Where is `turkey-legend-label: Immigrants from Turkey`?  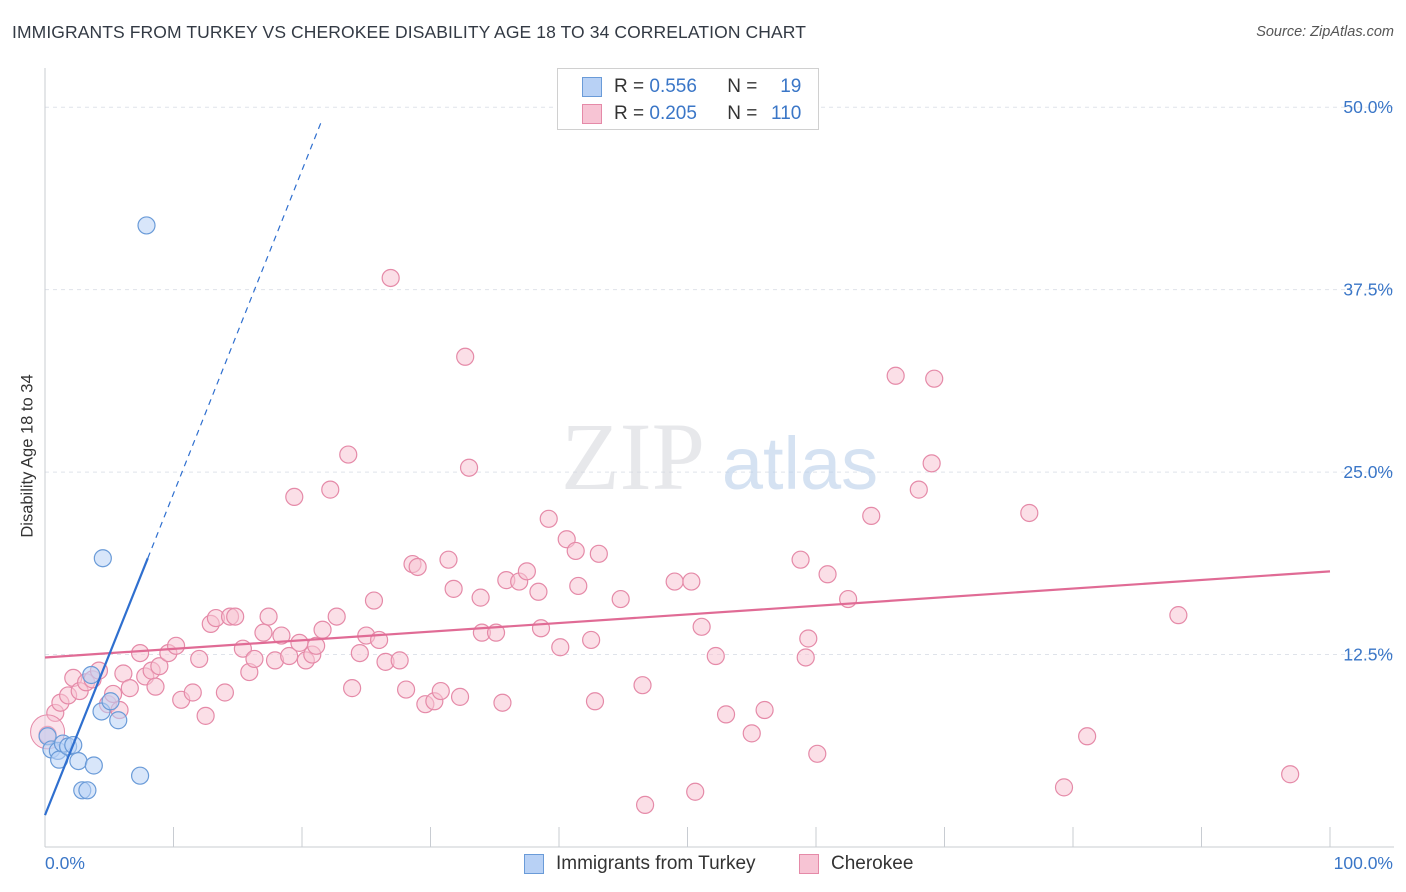
turkey-legend-label: Immigrants from Turkey is located at coordinates (656, 863).